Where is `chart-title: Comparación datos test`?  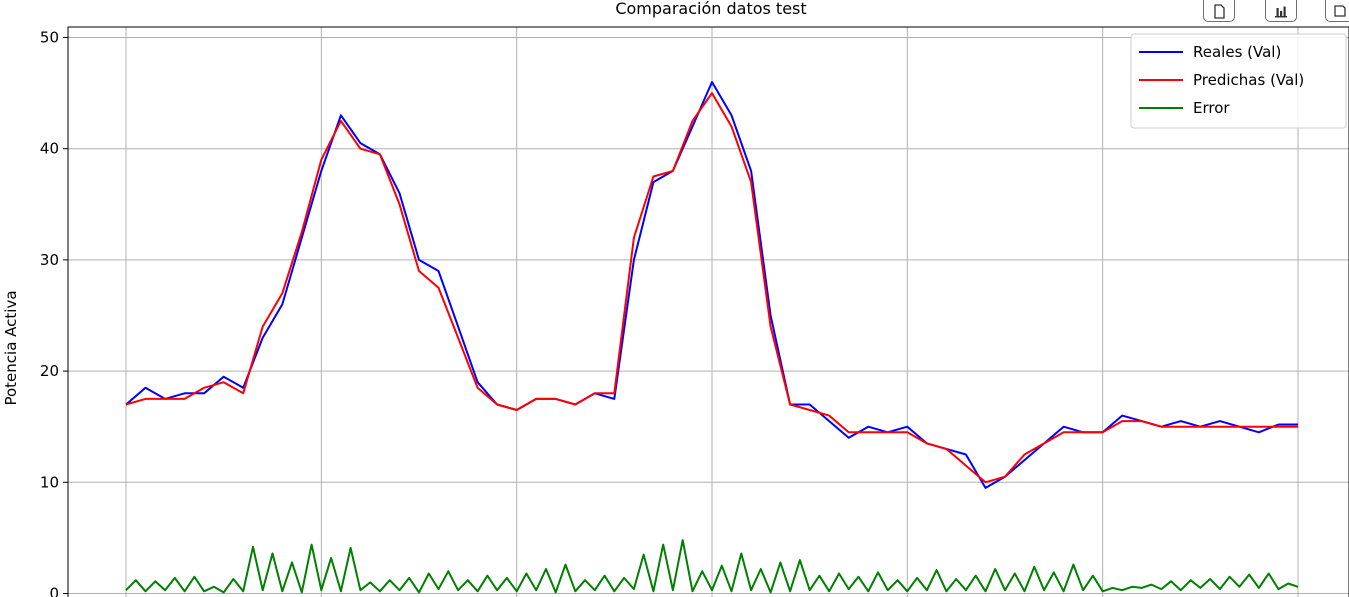
chart-title: Comparación datos test is located at coordinates (710, 9).